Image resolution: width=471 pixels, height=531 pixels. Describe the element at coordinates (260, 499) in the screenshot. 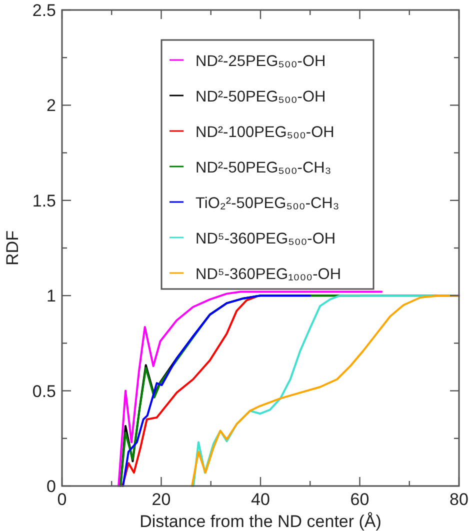

I see `x-tick-label: 40` at that location.